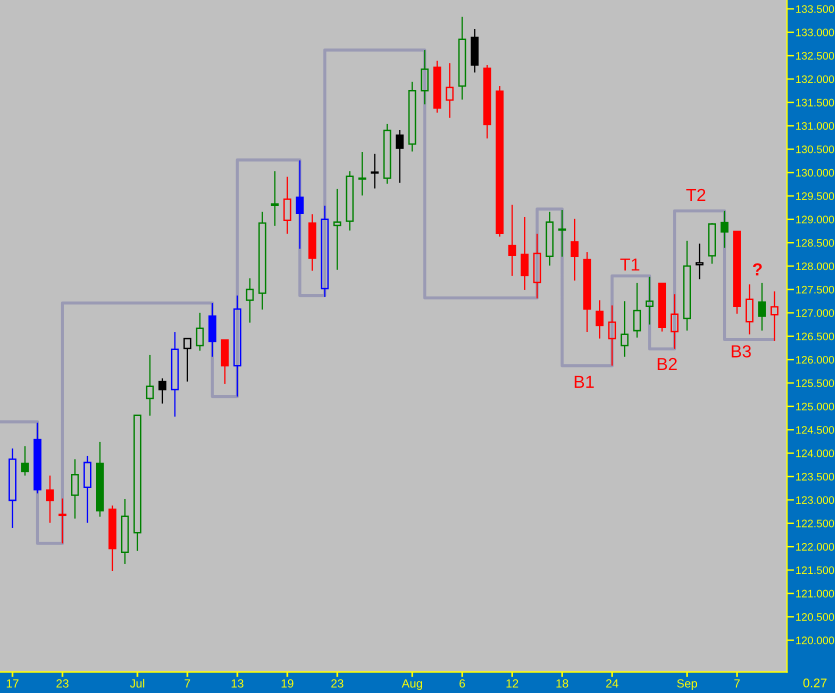 The height and width of the screenshot is (693, 835). Describe the element at coordinates (815, 524) in the screenshot. I see `y-tick-label: 122.500` at that location.